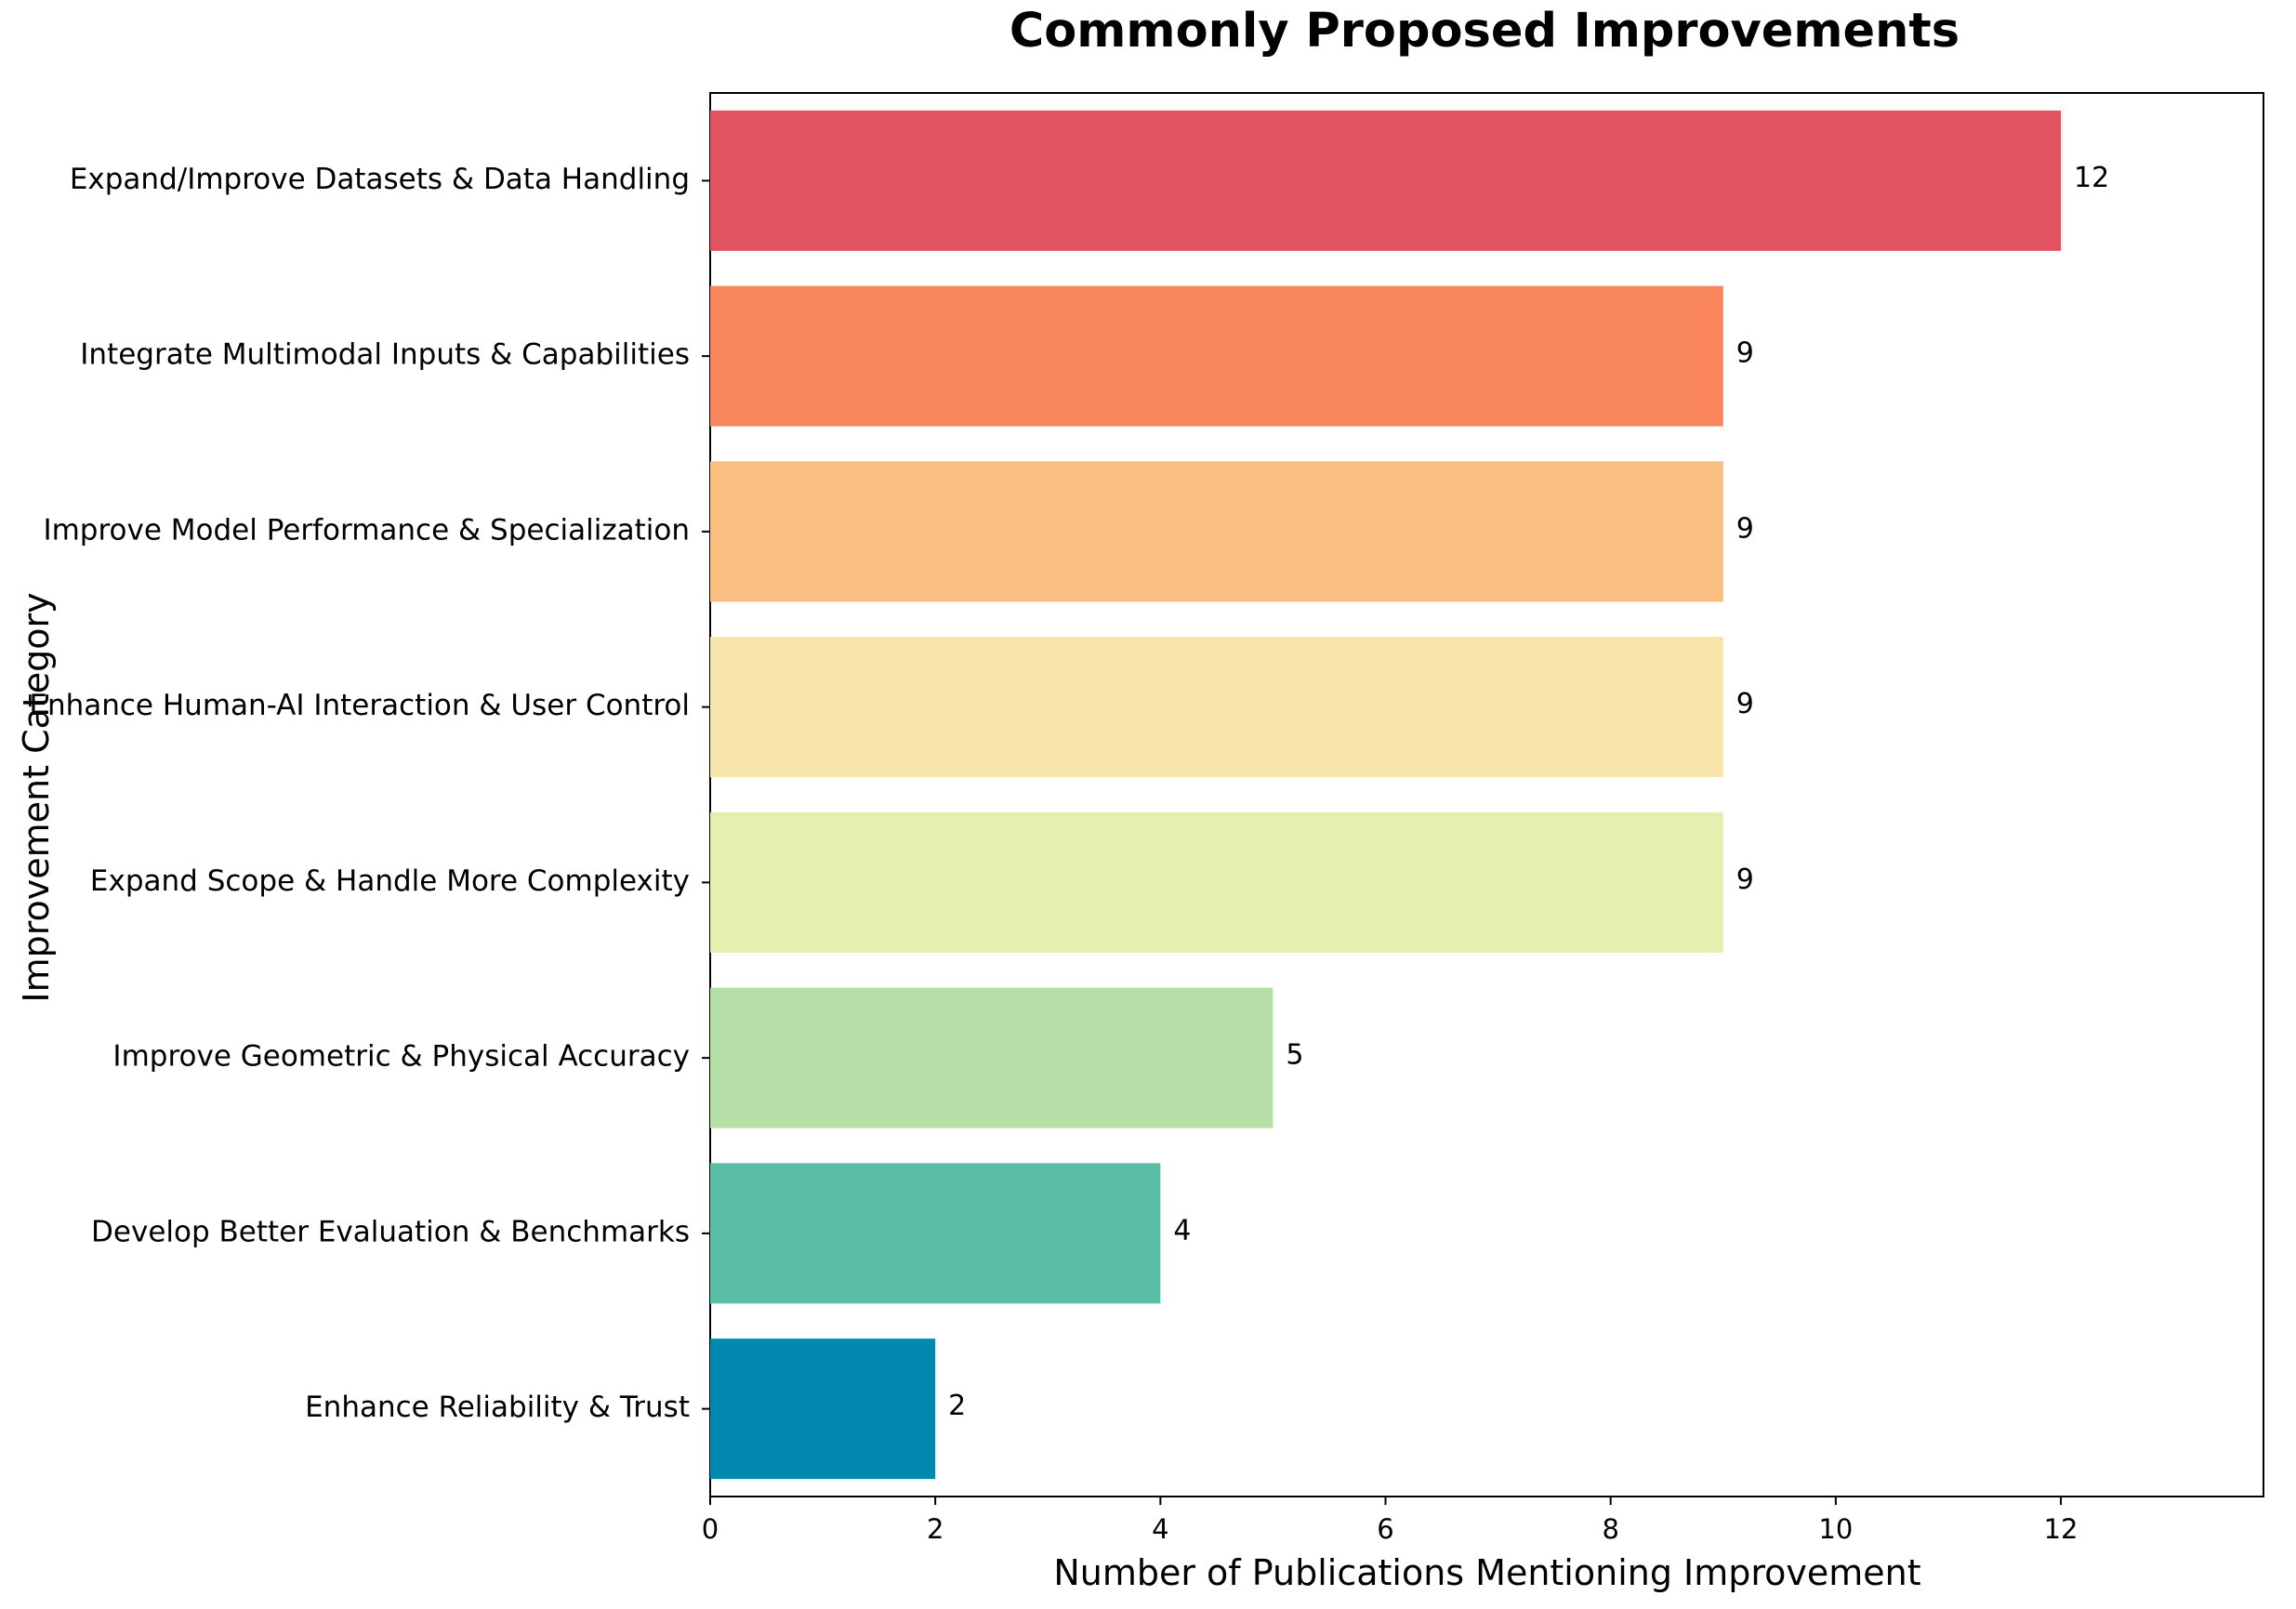 This screenshot has width=2296, height=1609. I want to click on x-tick-label: 6, so click(1385, 1529).